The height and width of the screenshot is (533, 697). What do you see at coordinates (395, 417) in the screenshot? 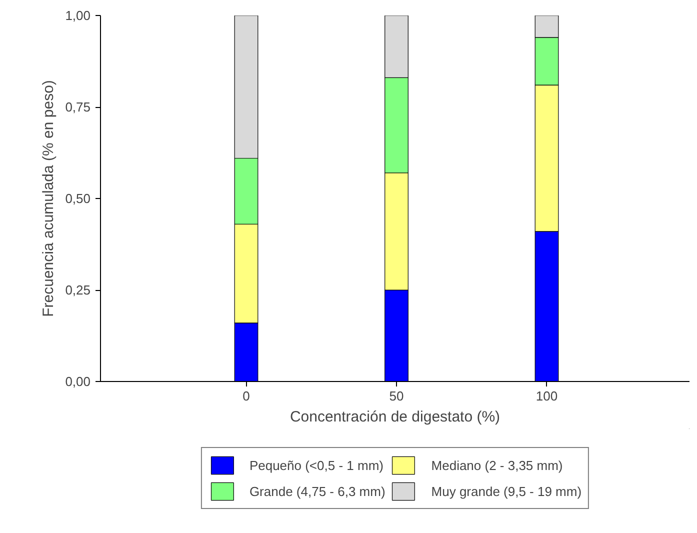
I see `x-axis-title: Concentración de digestato (%)` at bounding box center [395, 417].